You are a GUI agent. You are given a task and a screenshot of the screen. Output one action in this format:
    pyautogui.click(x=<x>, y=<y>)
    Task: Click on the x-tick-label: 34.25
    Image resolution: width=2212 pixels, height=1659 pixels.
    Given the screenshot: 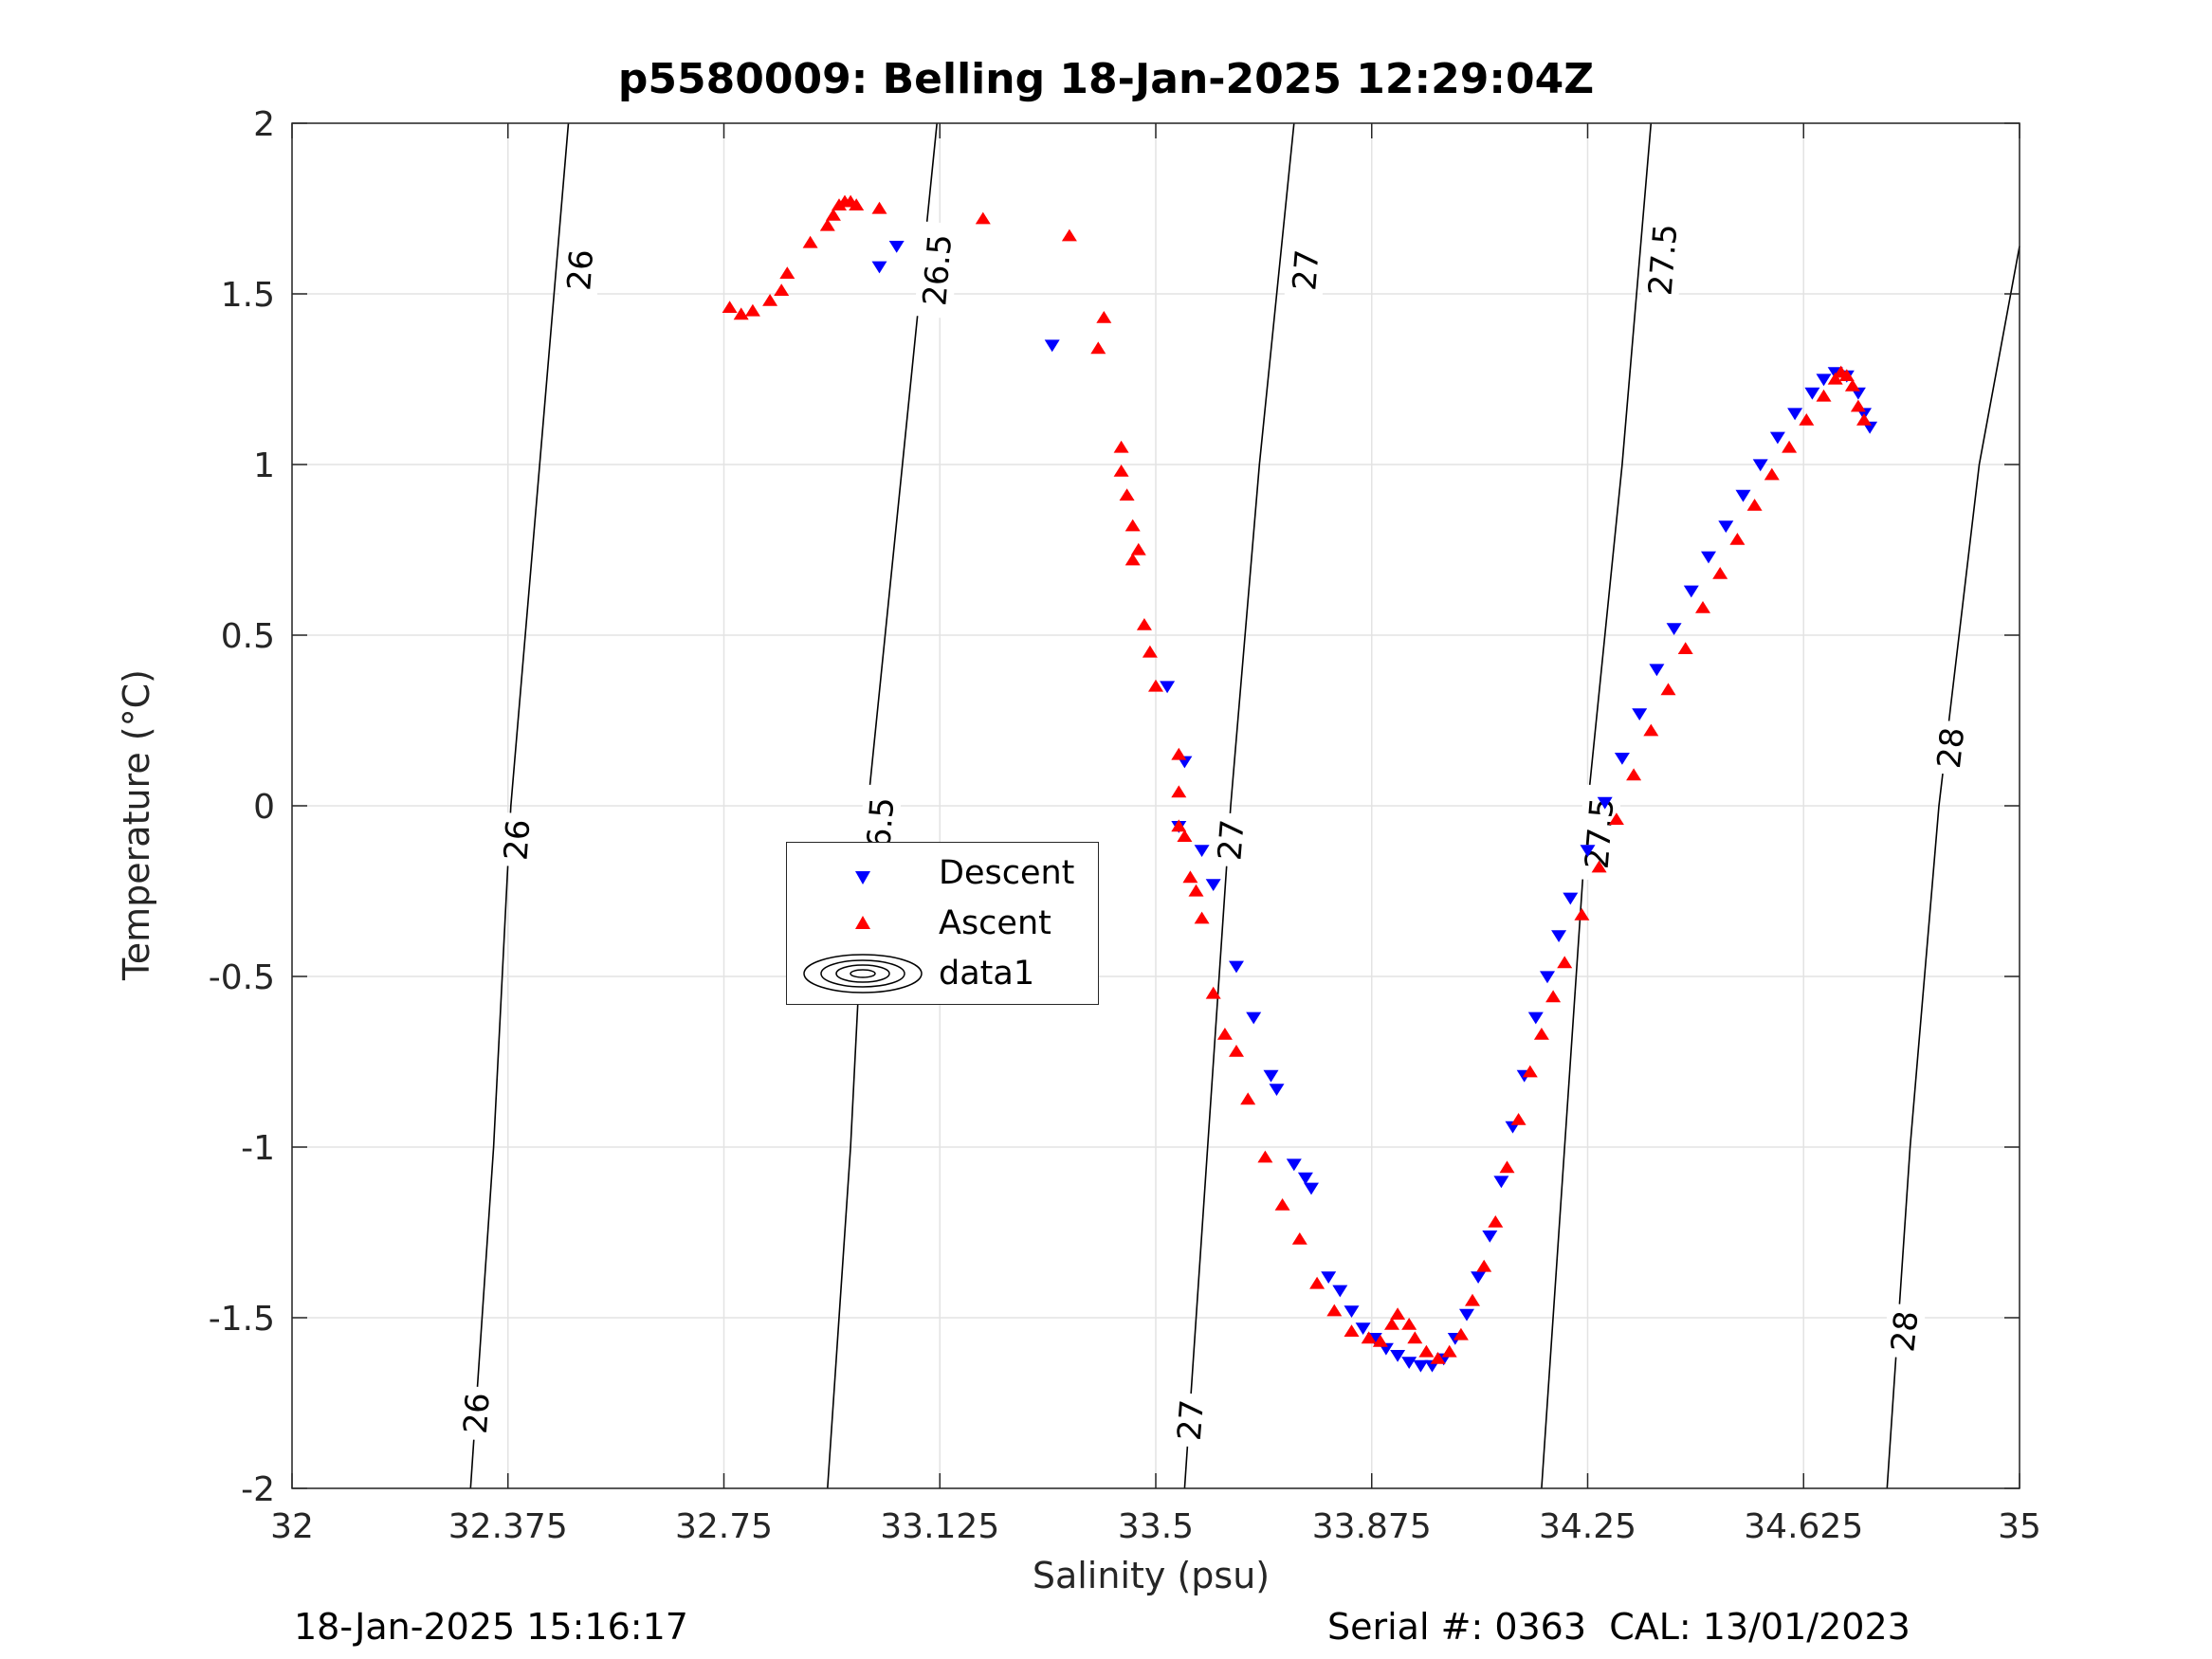 What is the action you would take?
    pyautogui.click(x=1587, y=1526)
    